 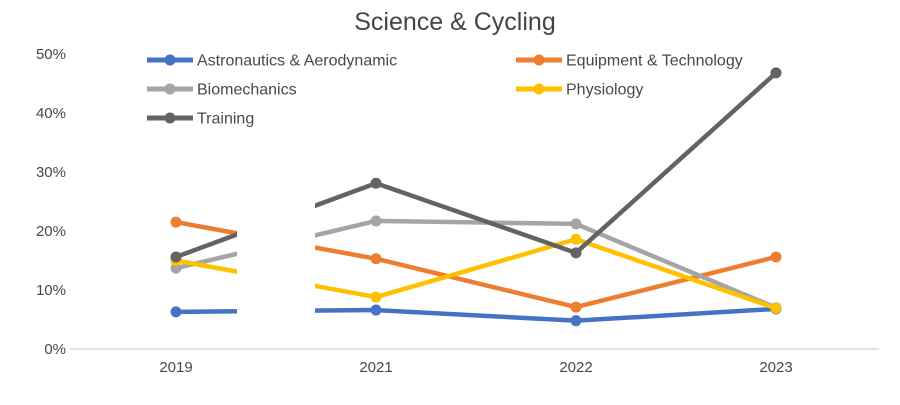 I want to click on legend-item-astronautics-aerodynamic: Astronautics & Aerodynamic, so click(x=272, y=61).